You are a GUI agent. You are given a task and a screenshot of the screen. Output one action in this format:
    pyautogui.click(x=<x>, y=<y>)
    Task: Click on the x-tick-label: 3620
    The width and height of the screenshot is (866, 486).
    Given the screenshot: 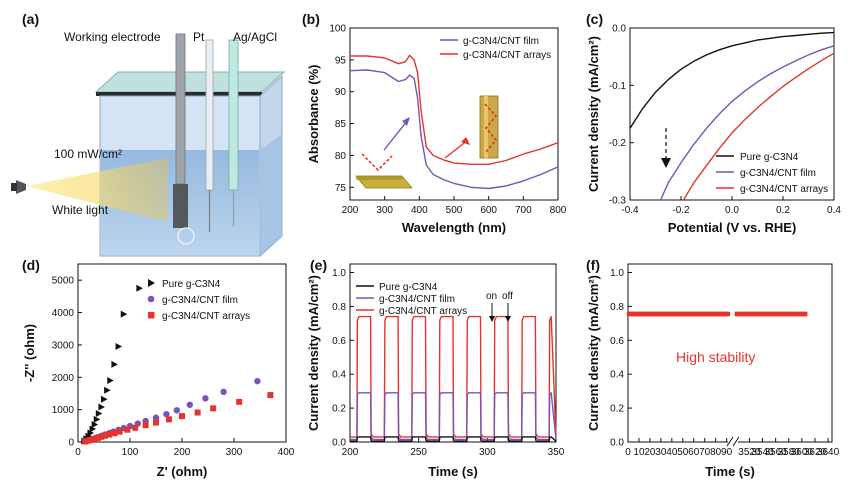 What is the action you would take?
    pyautogui.click(x=815, y=452)
    